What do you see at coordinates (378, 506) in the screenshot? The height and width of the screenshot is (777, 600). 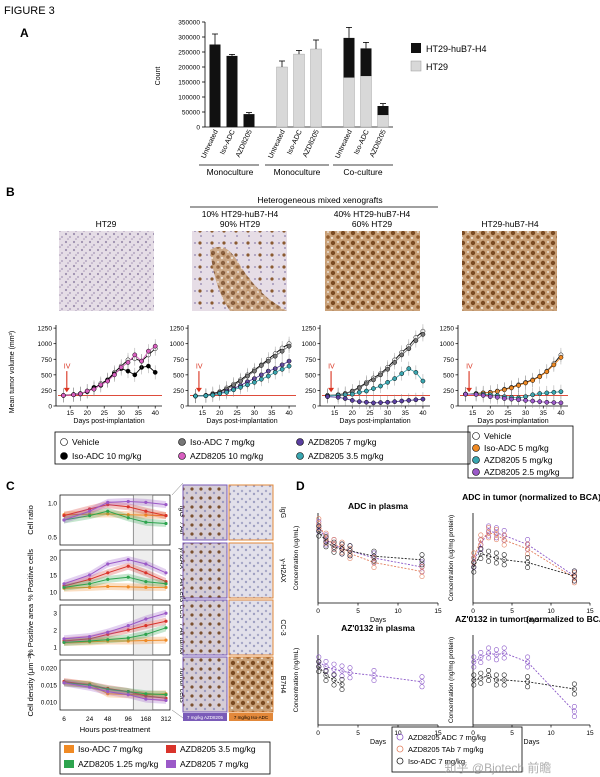 I see `panel-d-title: ADC in plasma` at bounding box center [378, 506].